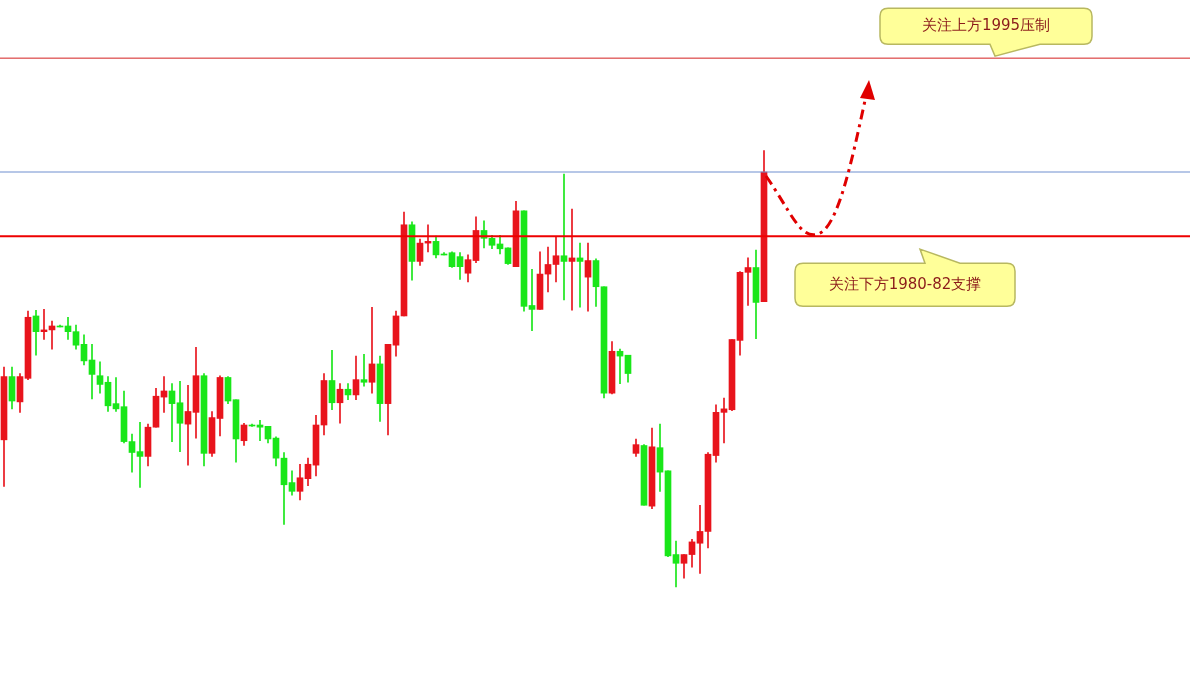 This screenshot has width=1190, height=682. What do you see at coordinates (905, 283) in the screenshot?
I see `ref-line-label: 关注下方1980-82支撑` at bounding box center [905, 283].